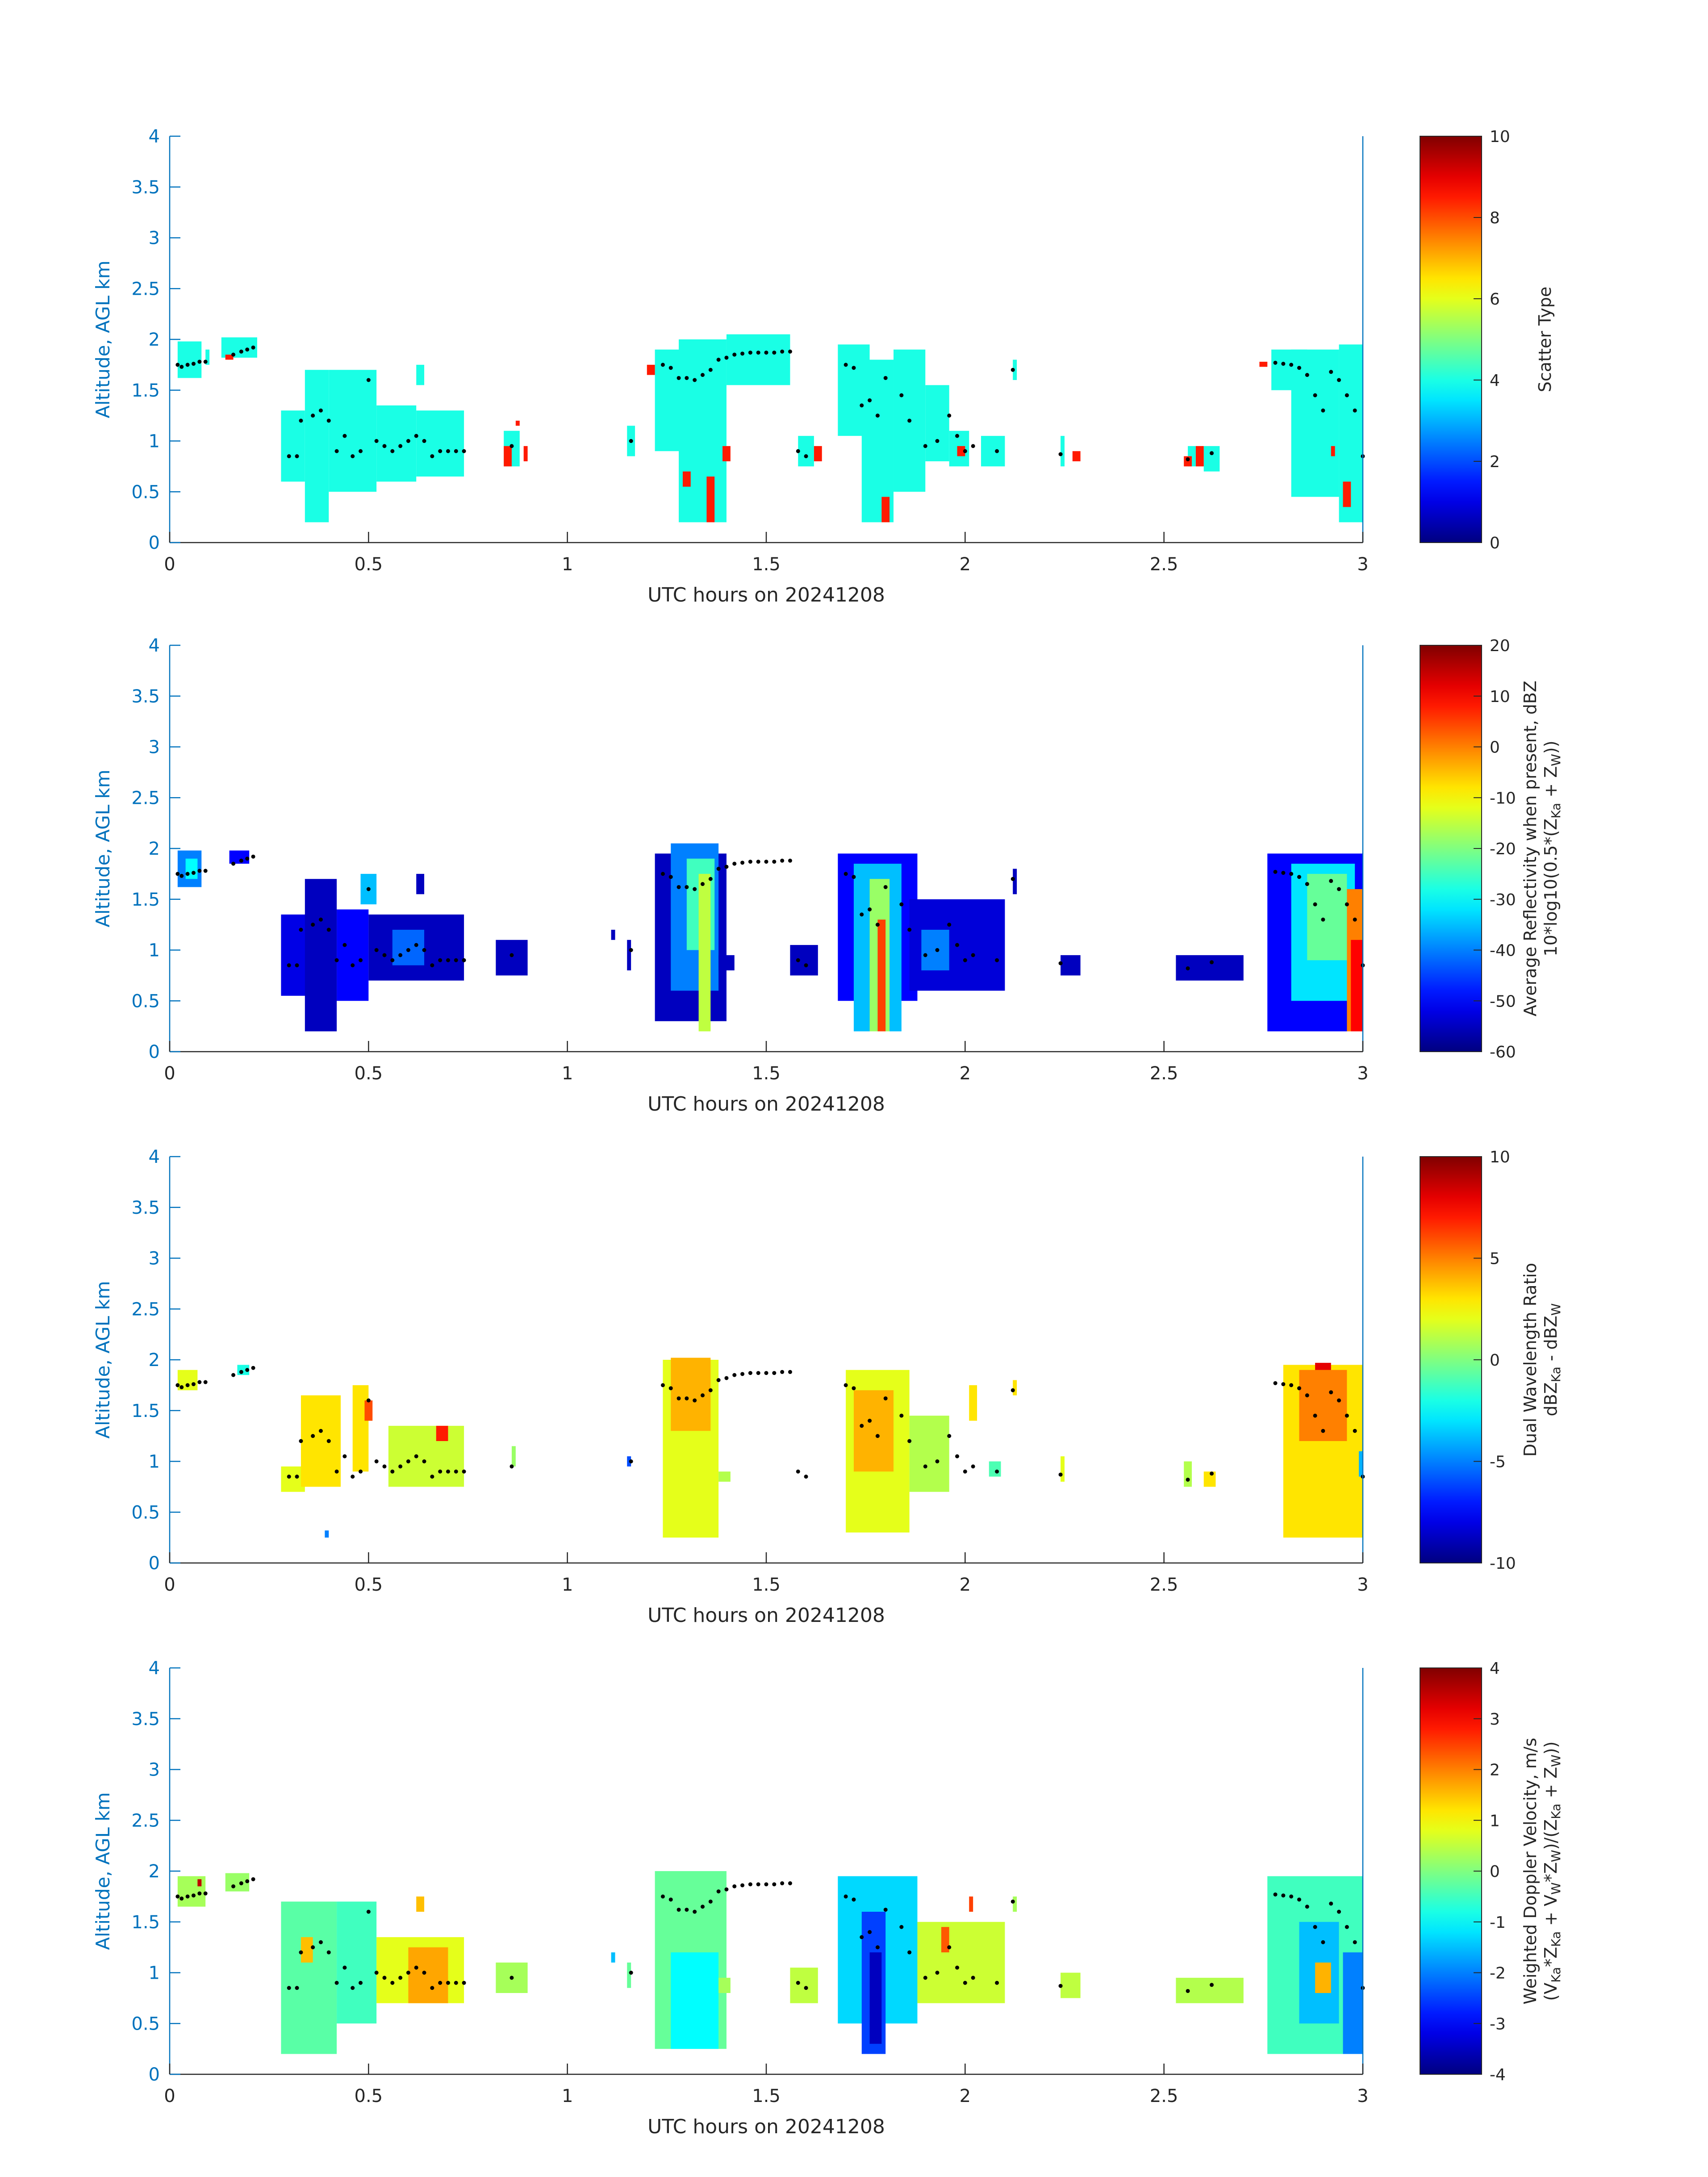  Describe the element at coordinates (154, 1157) in the screenshot. I see `y-tick-label: 4` at that location.